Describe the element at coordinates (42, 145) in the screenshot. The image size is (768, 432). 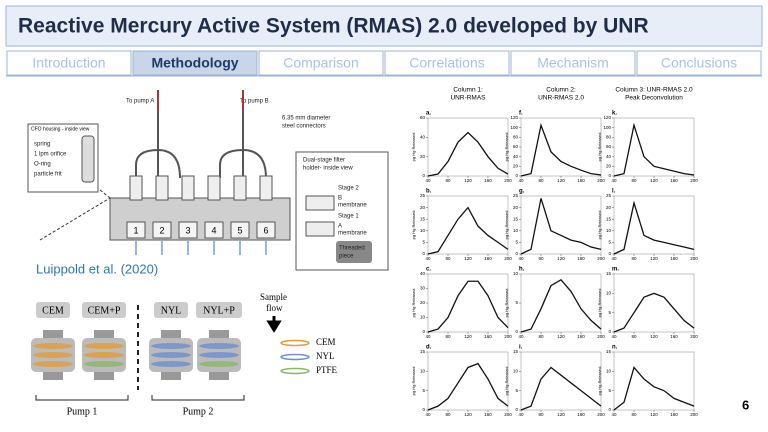
I see `label: spring` at that location.